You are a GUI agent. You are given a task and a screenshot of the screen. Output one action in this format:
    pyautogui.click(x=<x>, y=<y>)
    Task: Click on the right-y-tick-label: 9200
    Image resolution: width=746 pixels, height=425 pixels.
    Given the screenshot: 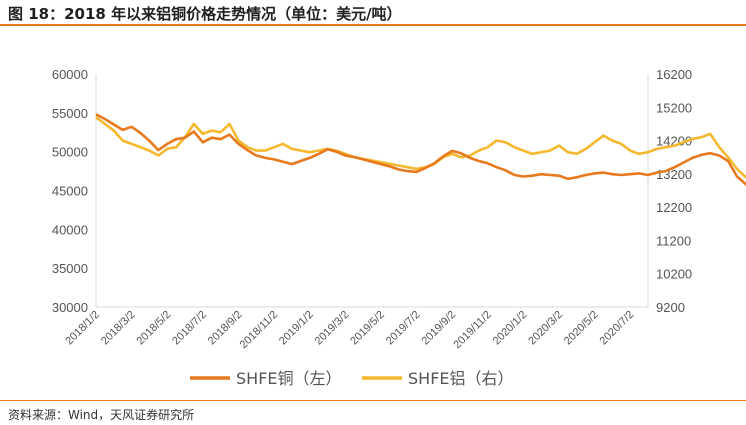 What is the action you would take?
    pyautogui.click(x=670, y=307)
    